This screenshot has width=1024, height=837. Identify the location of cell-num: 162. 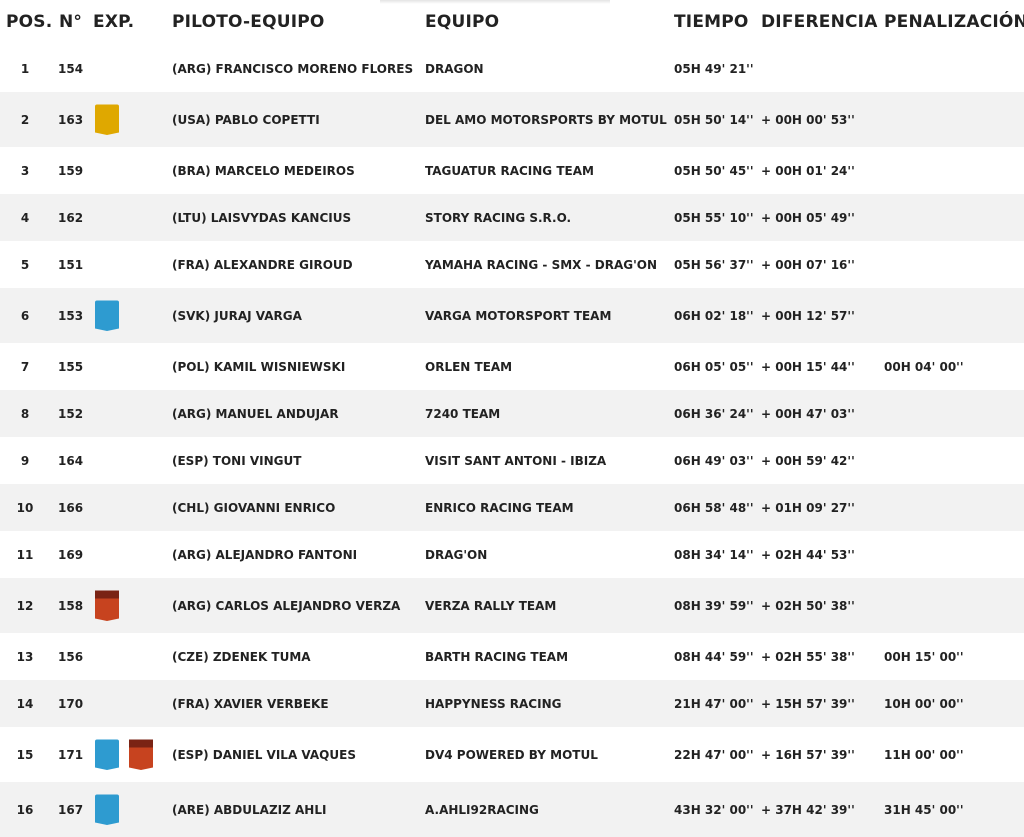
(71, 217).